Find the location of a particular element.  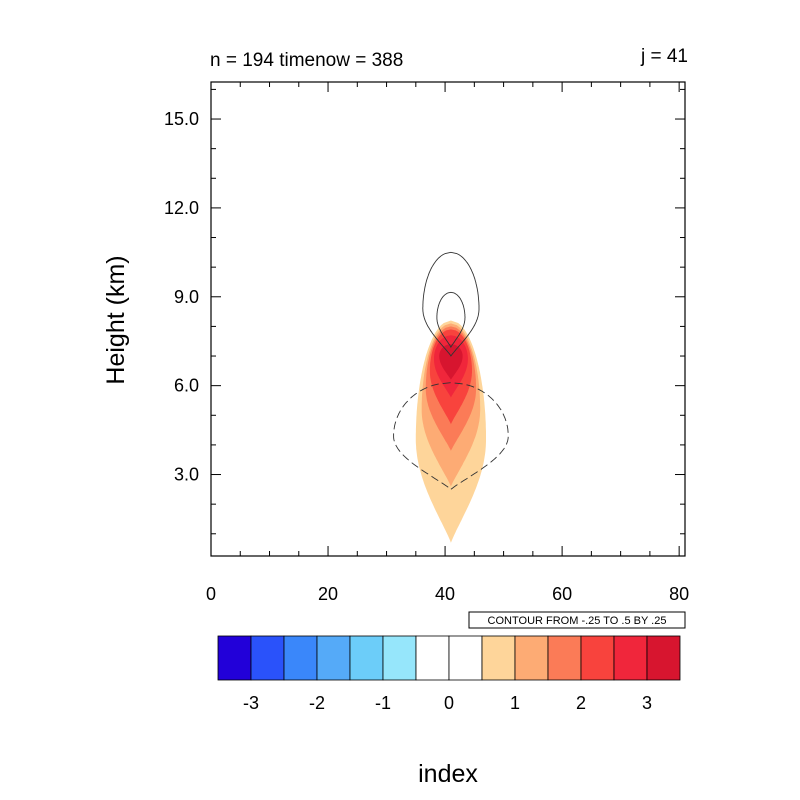

y-axis-label: Height (km) is located at coordinates (116, 319).